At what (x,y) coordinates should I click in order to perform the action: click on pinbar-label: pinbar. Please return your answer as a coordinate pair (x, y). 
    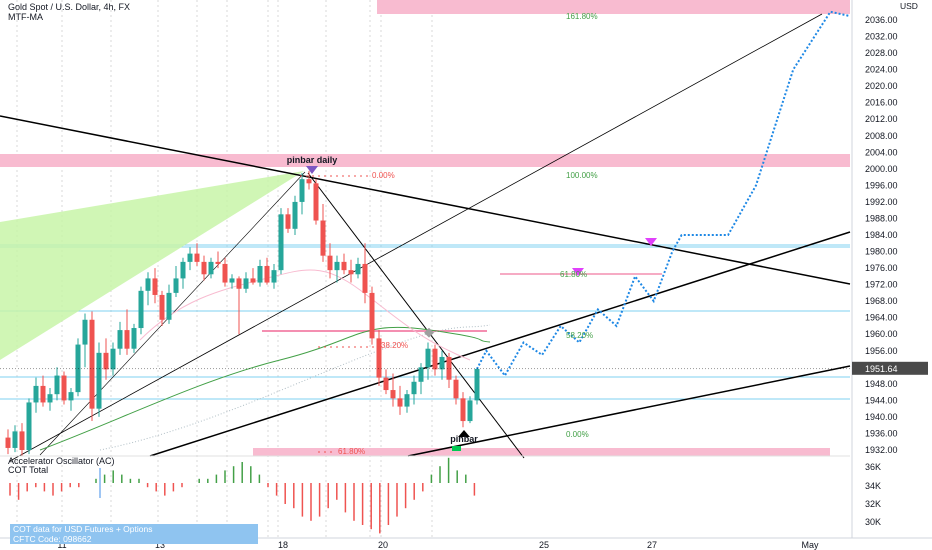
    Looking at the image, I should click on (464, 439).